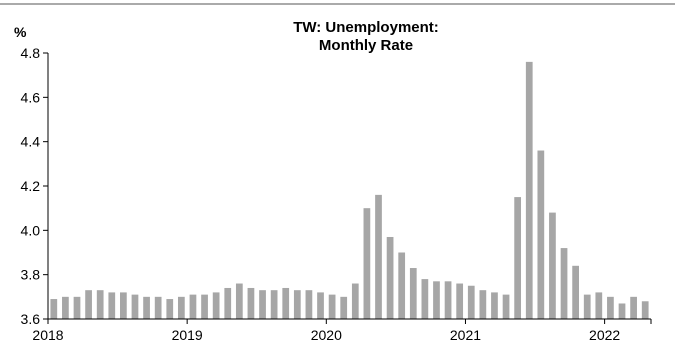 This screenshot has height=360, width=675. I want to click on chart-subtitle: Monthly Rate, so click(366, 45).